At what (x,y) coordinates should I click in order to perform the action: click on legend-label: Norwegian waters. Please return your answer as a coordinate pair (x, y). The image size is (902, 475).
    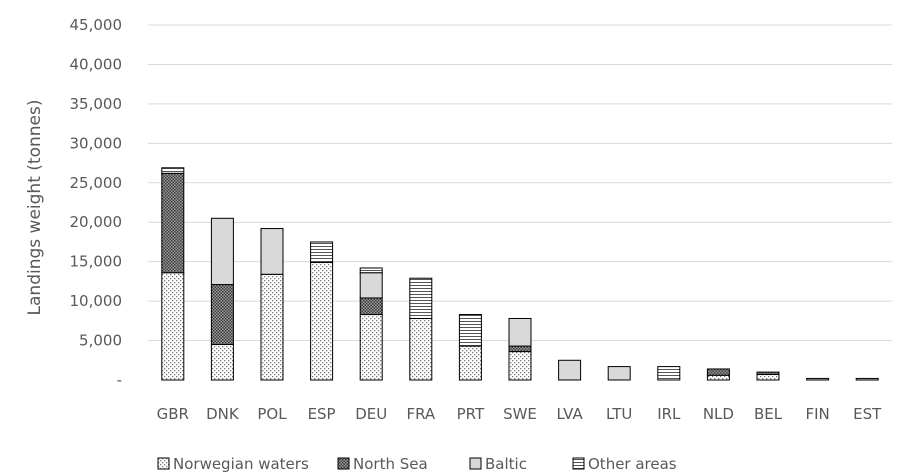
    Looking at the image, I should click on (241, 464).